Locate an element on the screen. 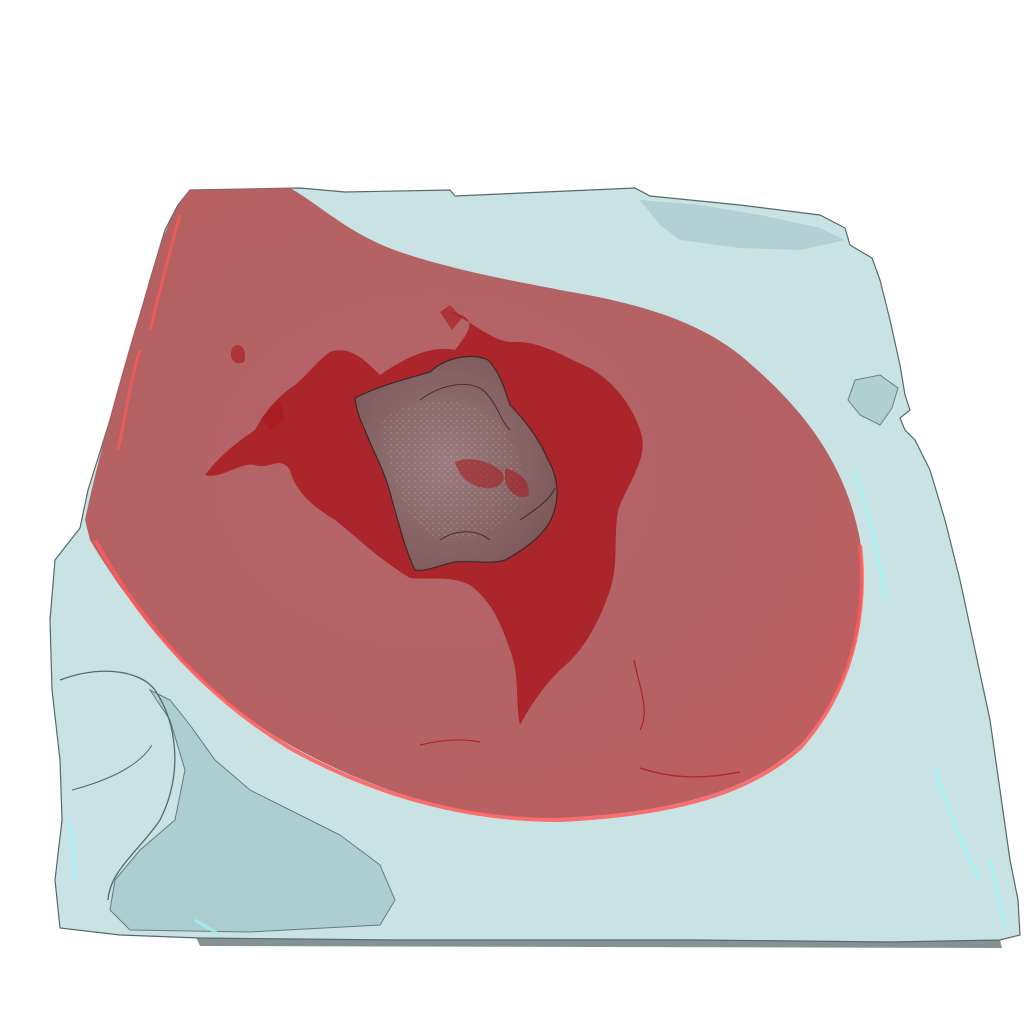 The height and width of the screenshot is (1024, 1024). tissue-notch is located at coordinates (873, 400).